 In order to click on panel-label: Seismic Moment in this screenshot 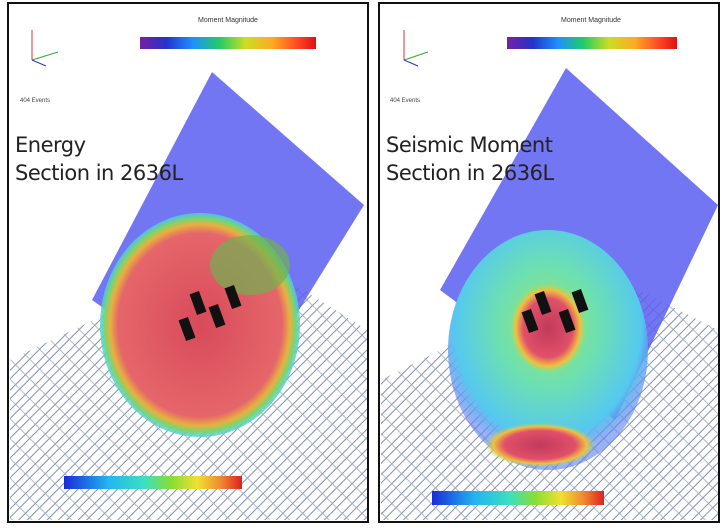, I will do `click(469, 145)`.